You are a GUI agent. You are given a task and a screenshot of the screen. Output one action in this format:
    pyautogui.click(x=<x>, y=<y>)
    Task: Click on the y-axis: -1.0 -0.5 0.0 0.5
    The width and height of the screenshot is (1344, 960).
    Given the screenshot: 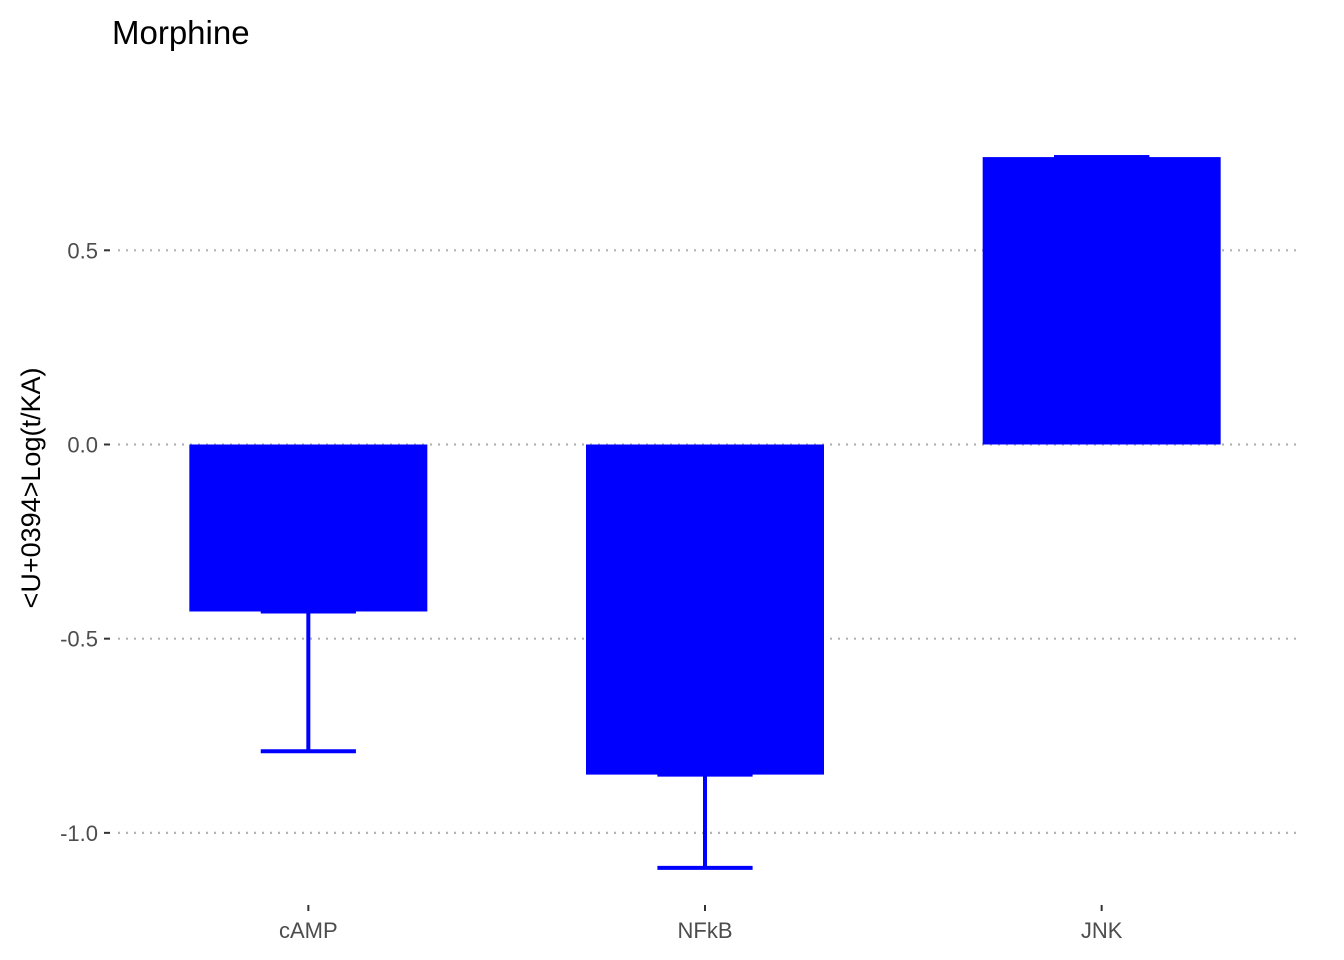 What is the action you would take?
    pyautogui.click(x=85, y=542)
    